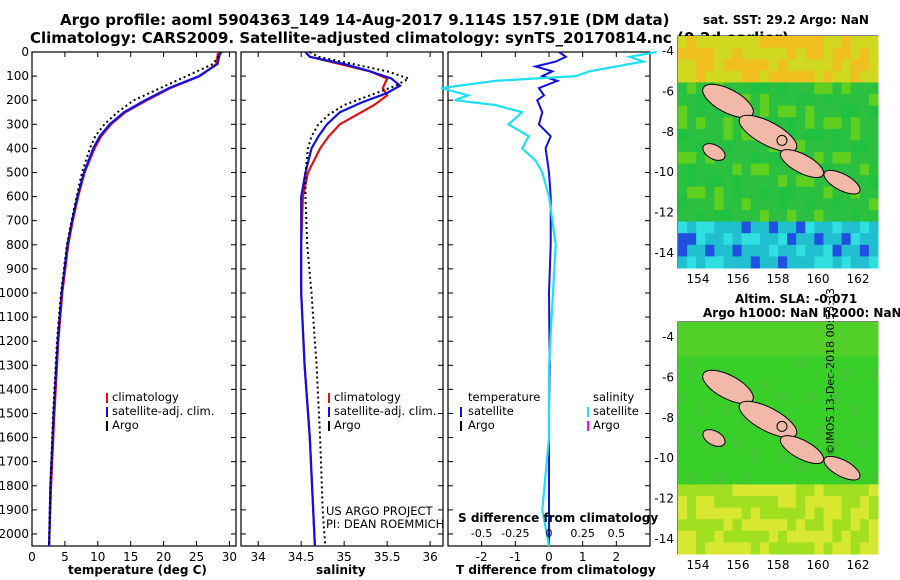  Describe the element at coordinates (858, 565) in the screenshot. I see `map-x-tick-label: 162` at that location.